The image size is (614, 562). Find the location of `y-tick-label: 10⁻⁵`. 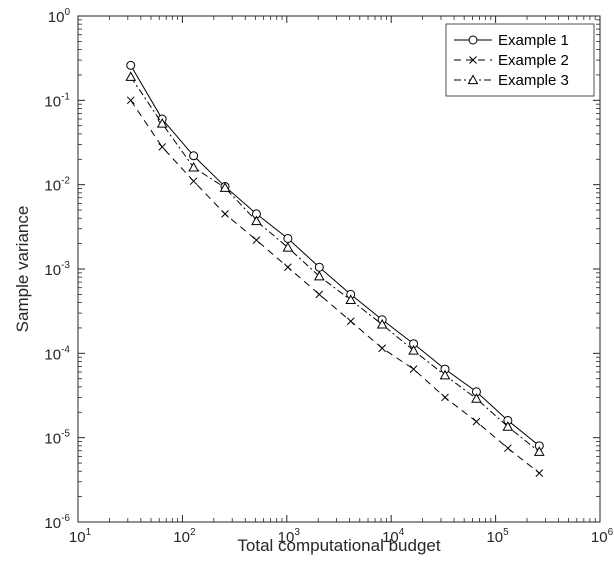

y-tick-label: 10⁻⁵ is located at coordinates (57, 438).